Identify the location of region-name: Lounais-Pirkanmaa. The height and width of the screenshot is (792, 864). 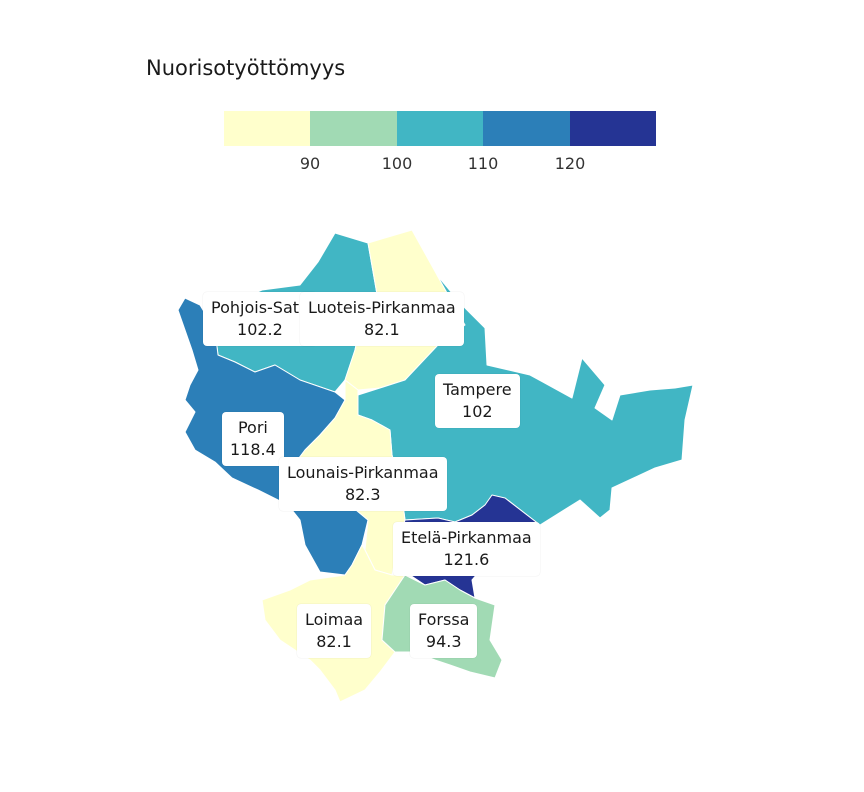
(363, 472).